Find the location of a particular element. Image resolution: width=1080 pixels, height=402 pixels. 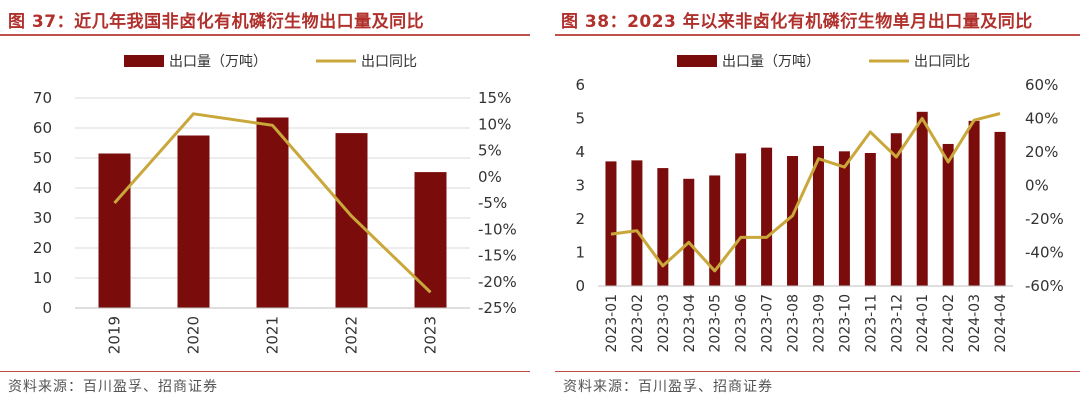

y-left-tick-label: 4 is located at coordinates (580, 152).